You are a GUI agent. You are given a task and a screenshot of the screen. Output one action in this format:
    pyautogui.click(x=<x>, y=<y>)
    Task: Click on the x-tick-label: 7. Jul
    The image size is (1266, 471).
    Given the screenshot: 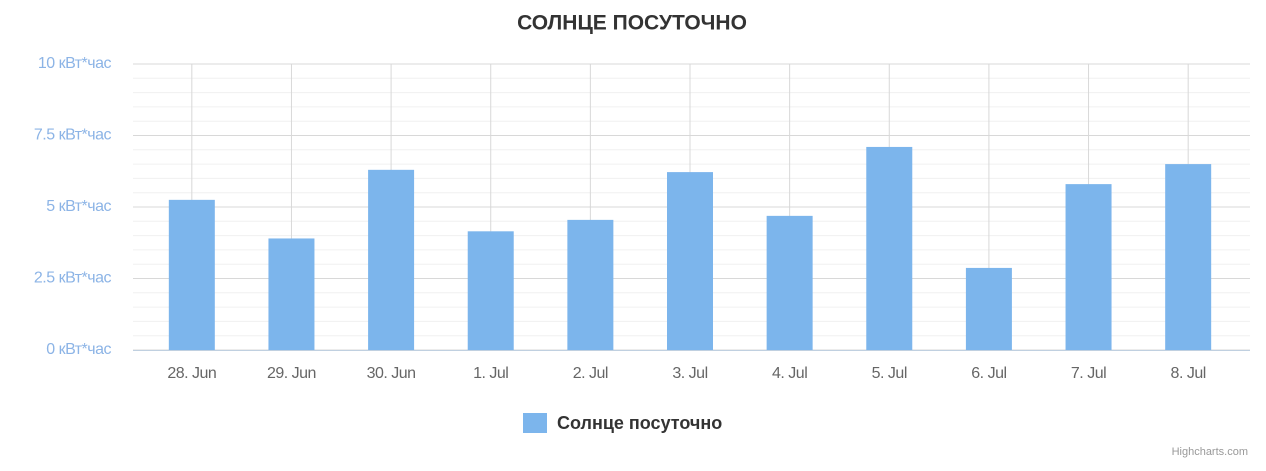 What is the action you would take?
    pyautogui.click(x=1088, y=373)
    